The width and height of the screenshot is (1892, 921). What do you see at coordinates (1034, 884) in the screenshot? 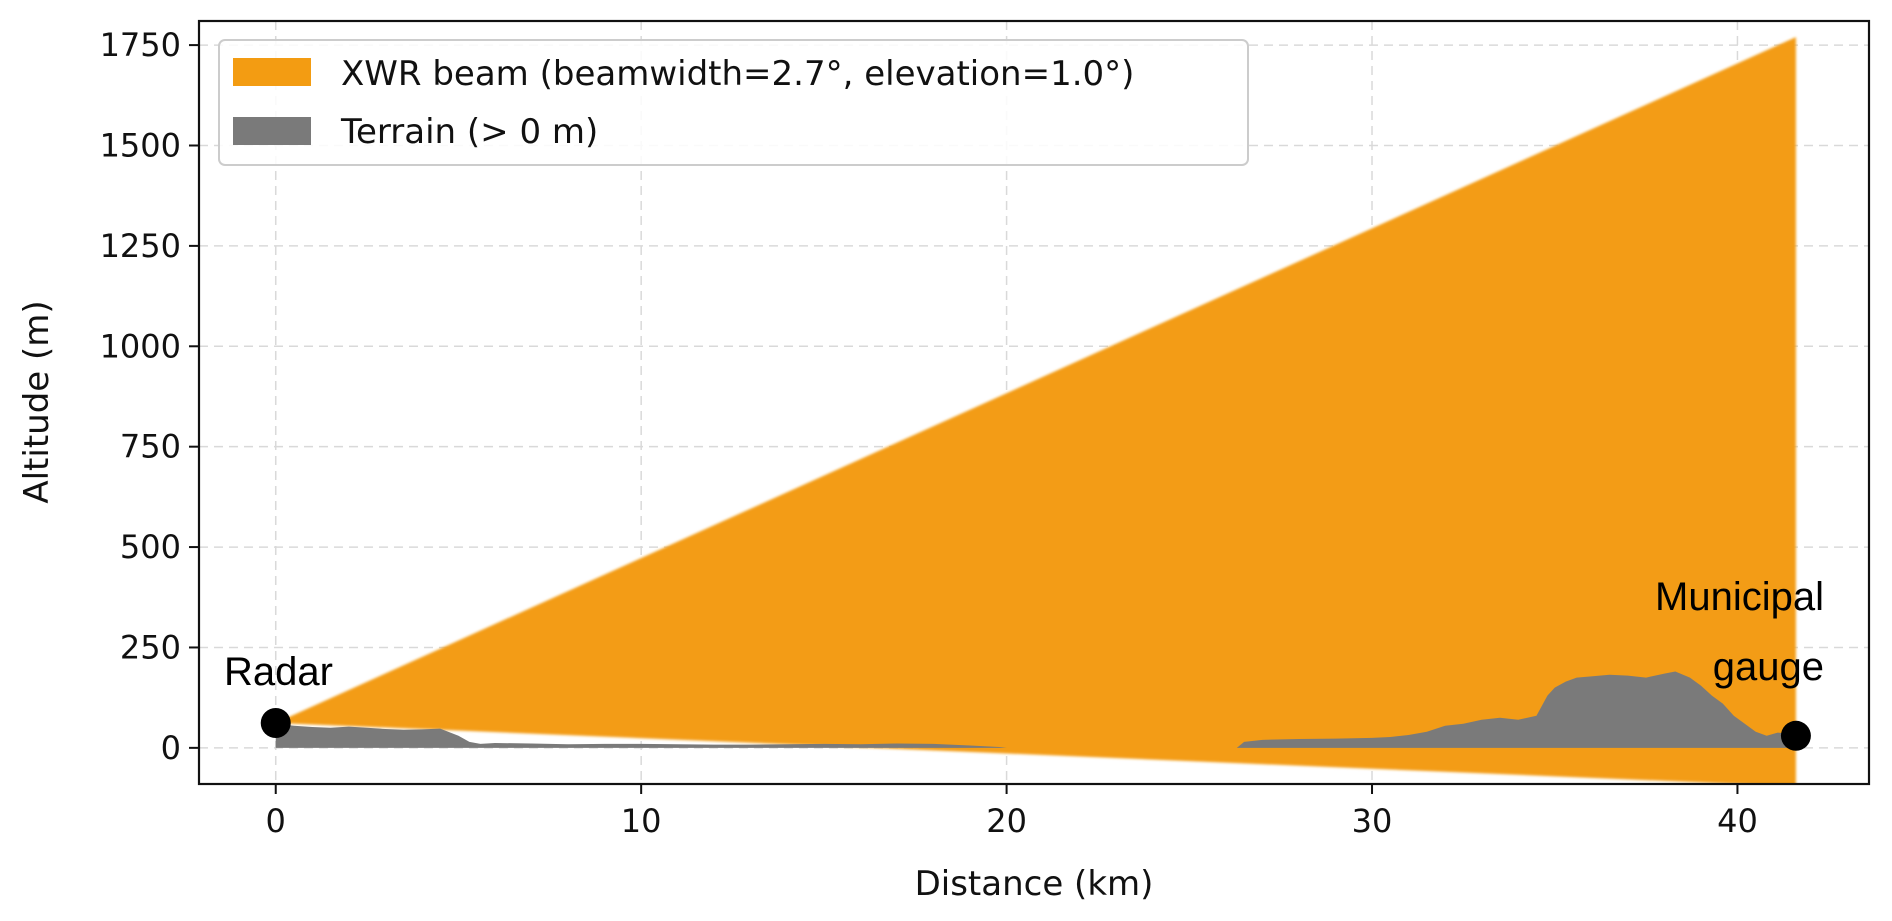
I see `x-axis-title: Distance (km)` at bounding box center [1034, 884].